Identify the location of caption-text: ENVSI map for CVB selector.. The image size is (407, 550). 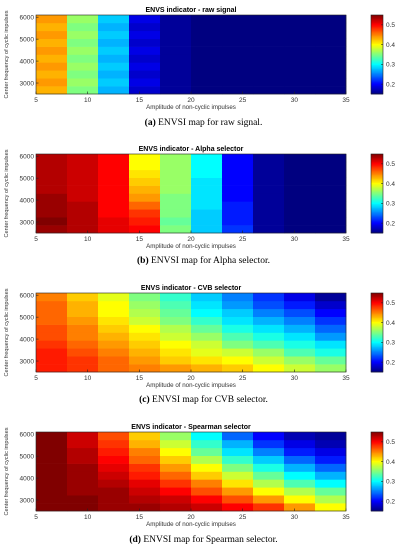
(208, 400).